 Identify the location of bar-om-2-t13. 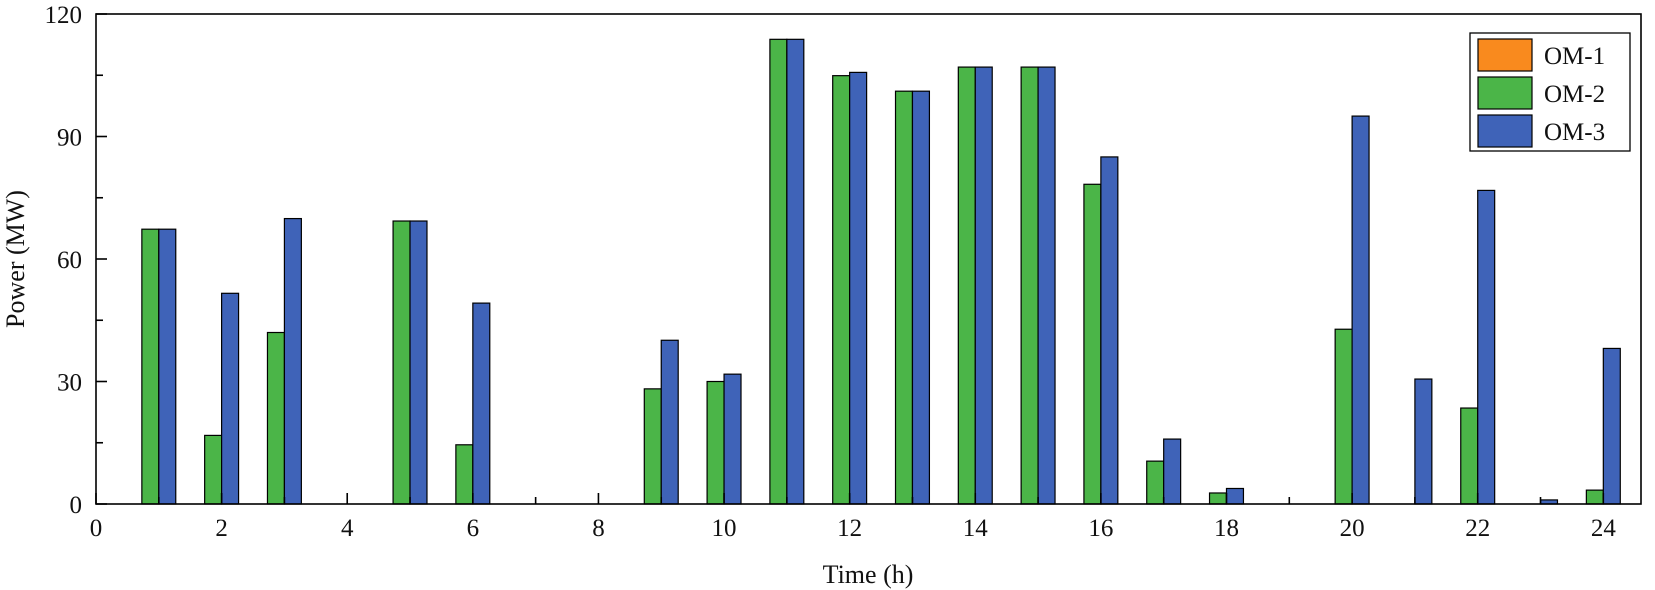
(904, 297).